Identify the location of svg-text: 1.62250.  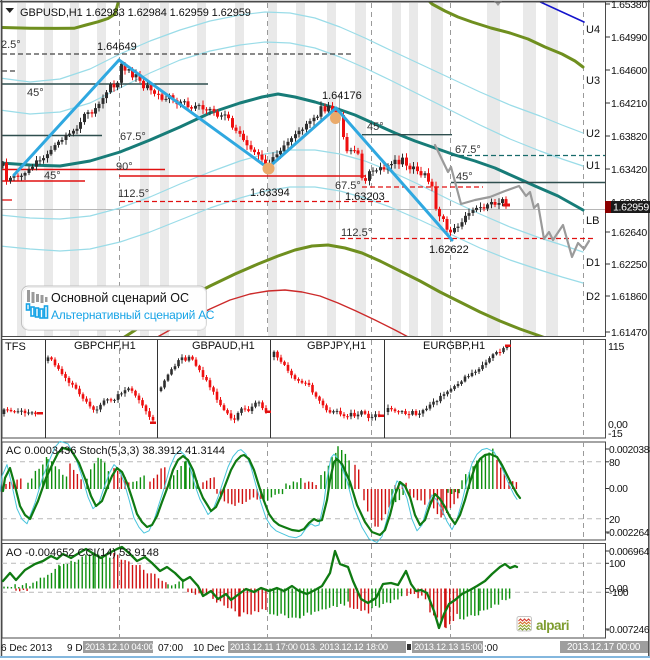
(629, 265).